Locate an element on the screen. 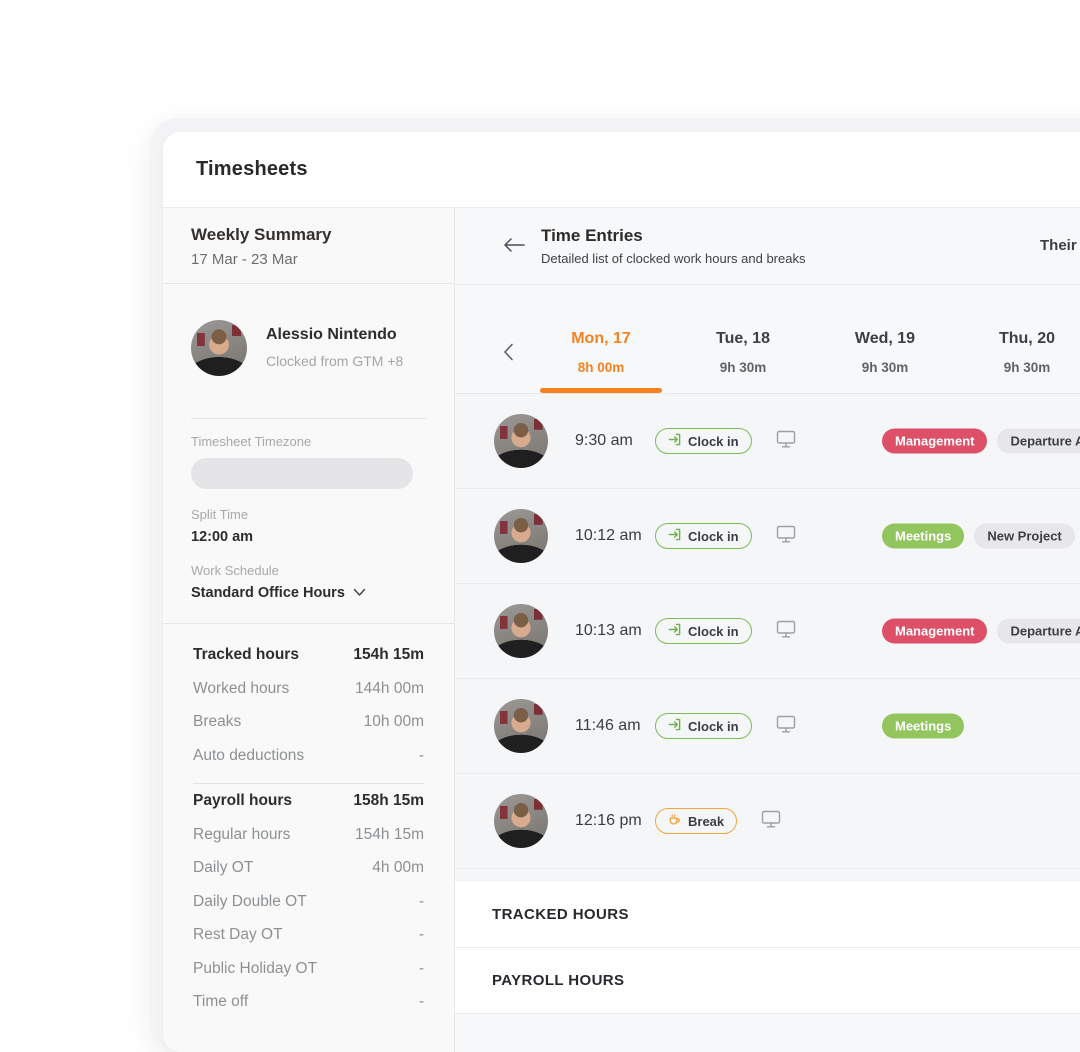 The width and height of the screenshot is (1080, 1052). stat-row: Rest Day OT - is located at coordinates (308, 943).